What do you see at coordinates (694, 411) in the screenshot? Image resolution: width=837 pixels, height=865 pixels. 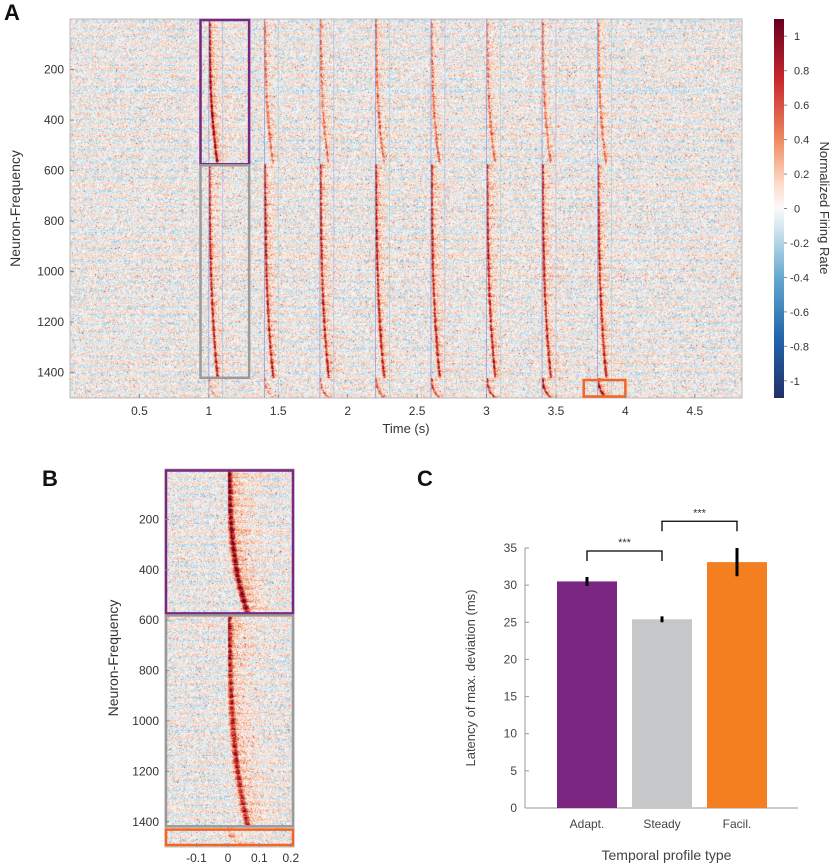 I see `x-tick-label: 4.5` at bounding box center [694, 411].